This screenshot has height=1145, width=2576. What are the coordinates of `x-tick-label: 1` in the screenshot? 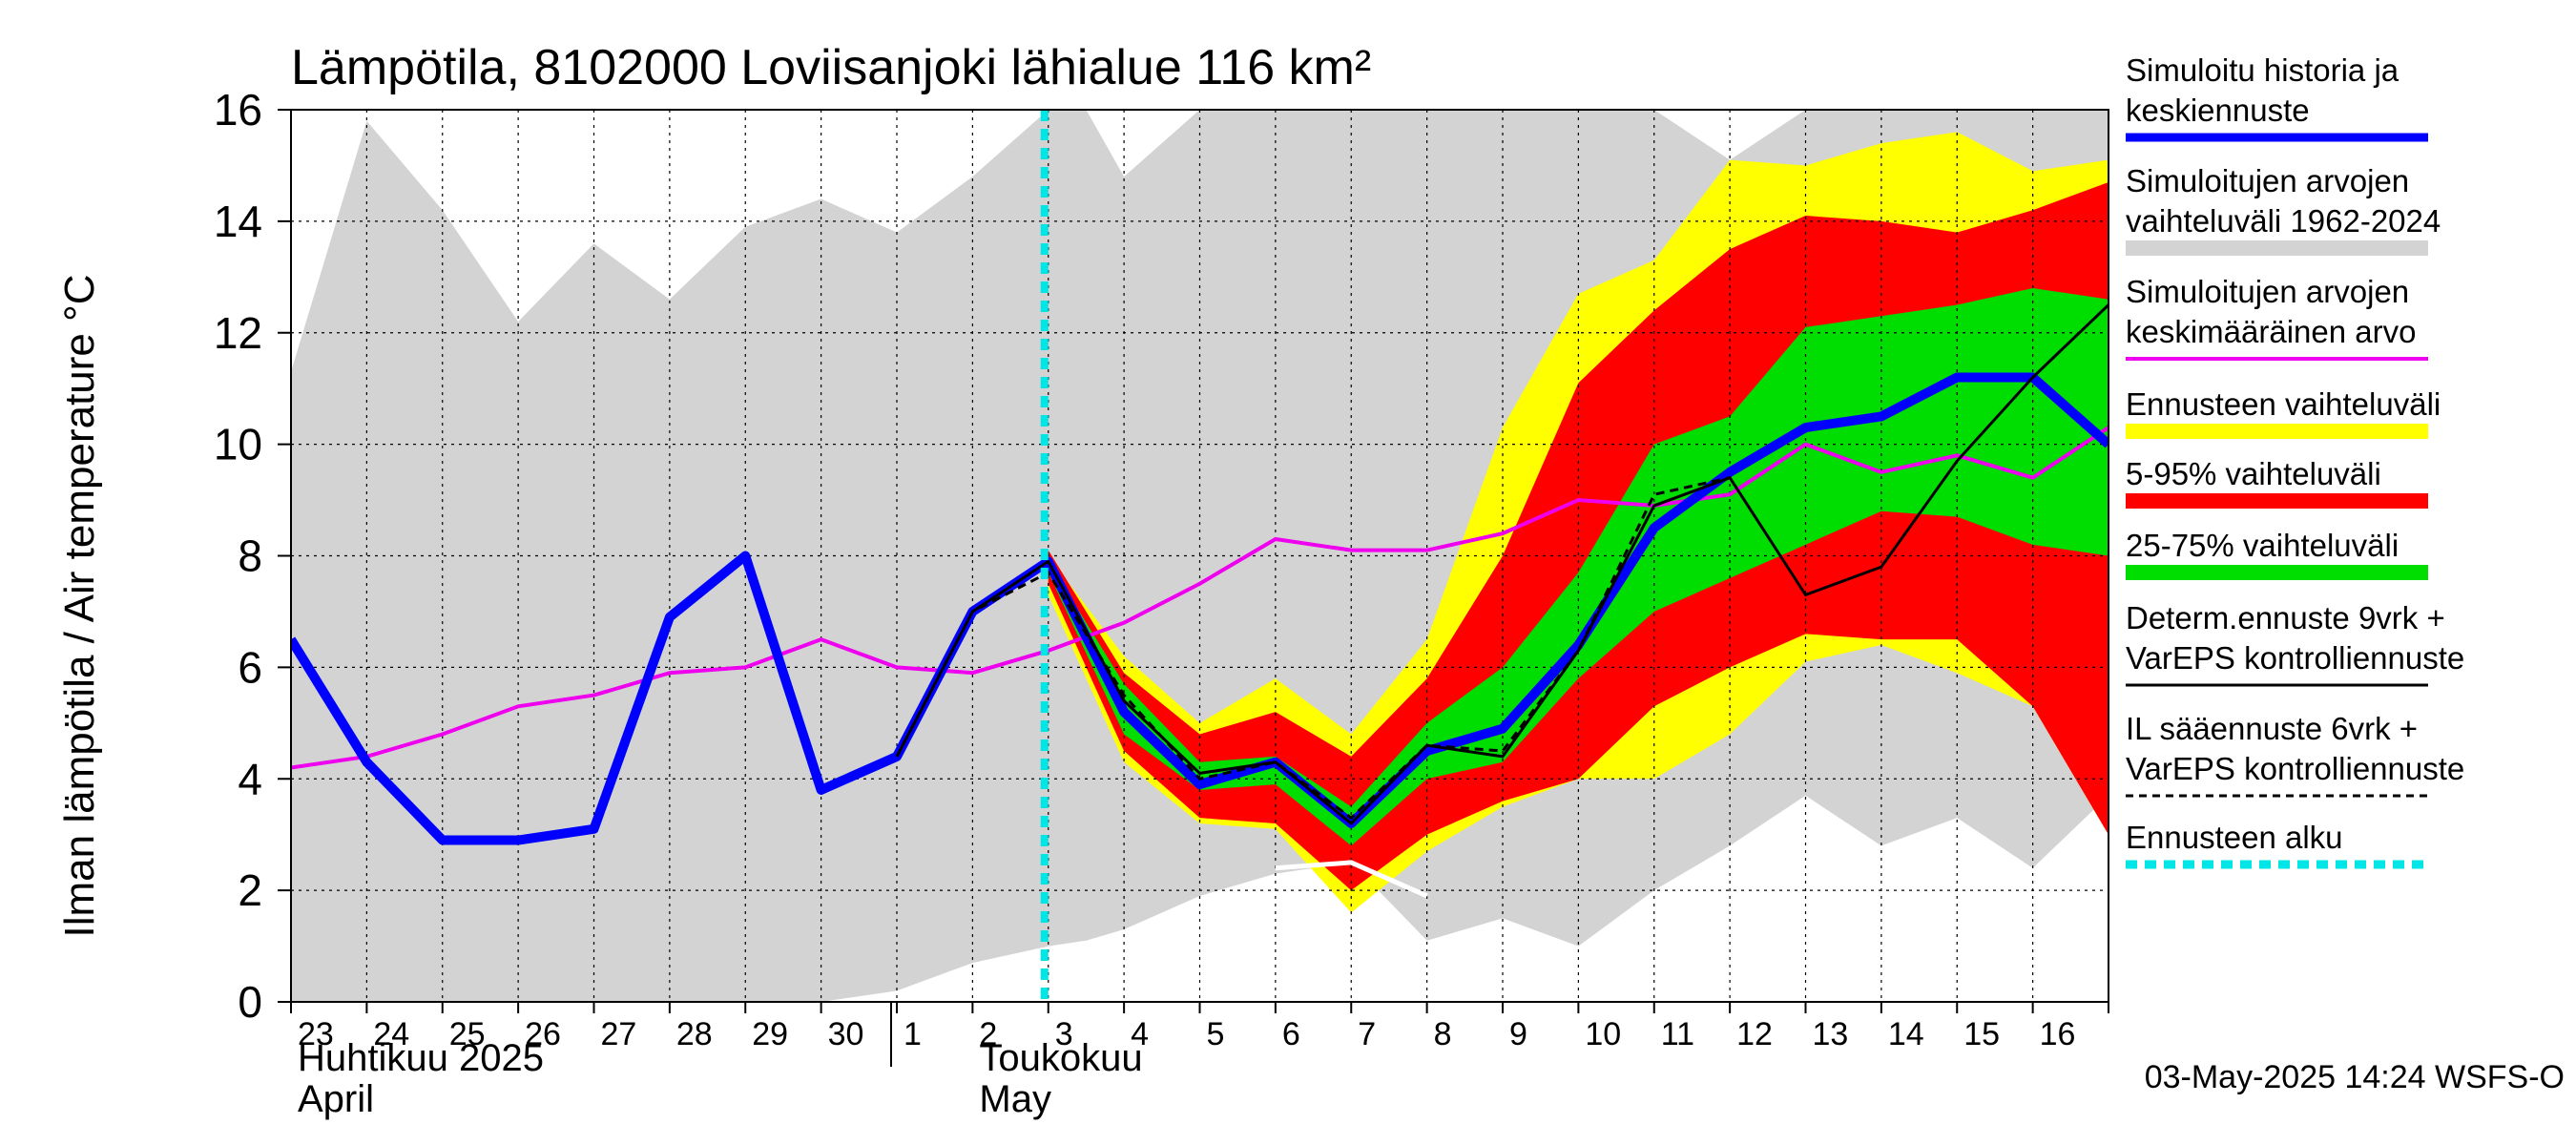 It's located at (913, 1034).